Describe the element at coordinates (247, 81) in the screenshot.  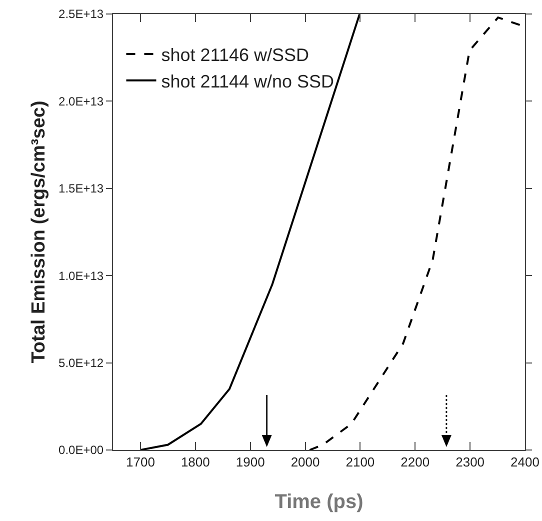
I see `legend-label: shot 21144 w/no SSD` at that location.